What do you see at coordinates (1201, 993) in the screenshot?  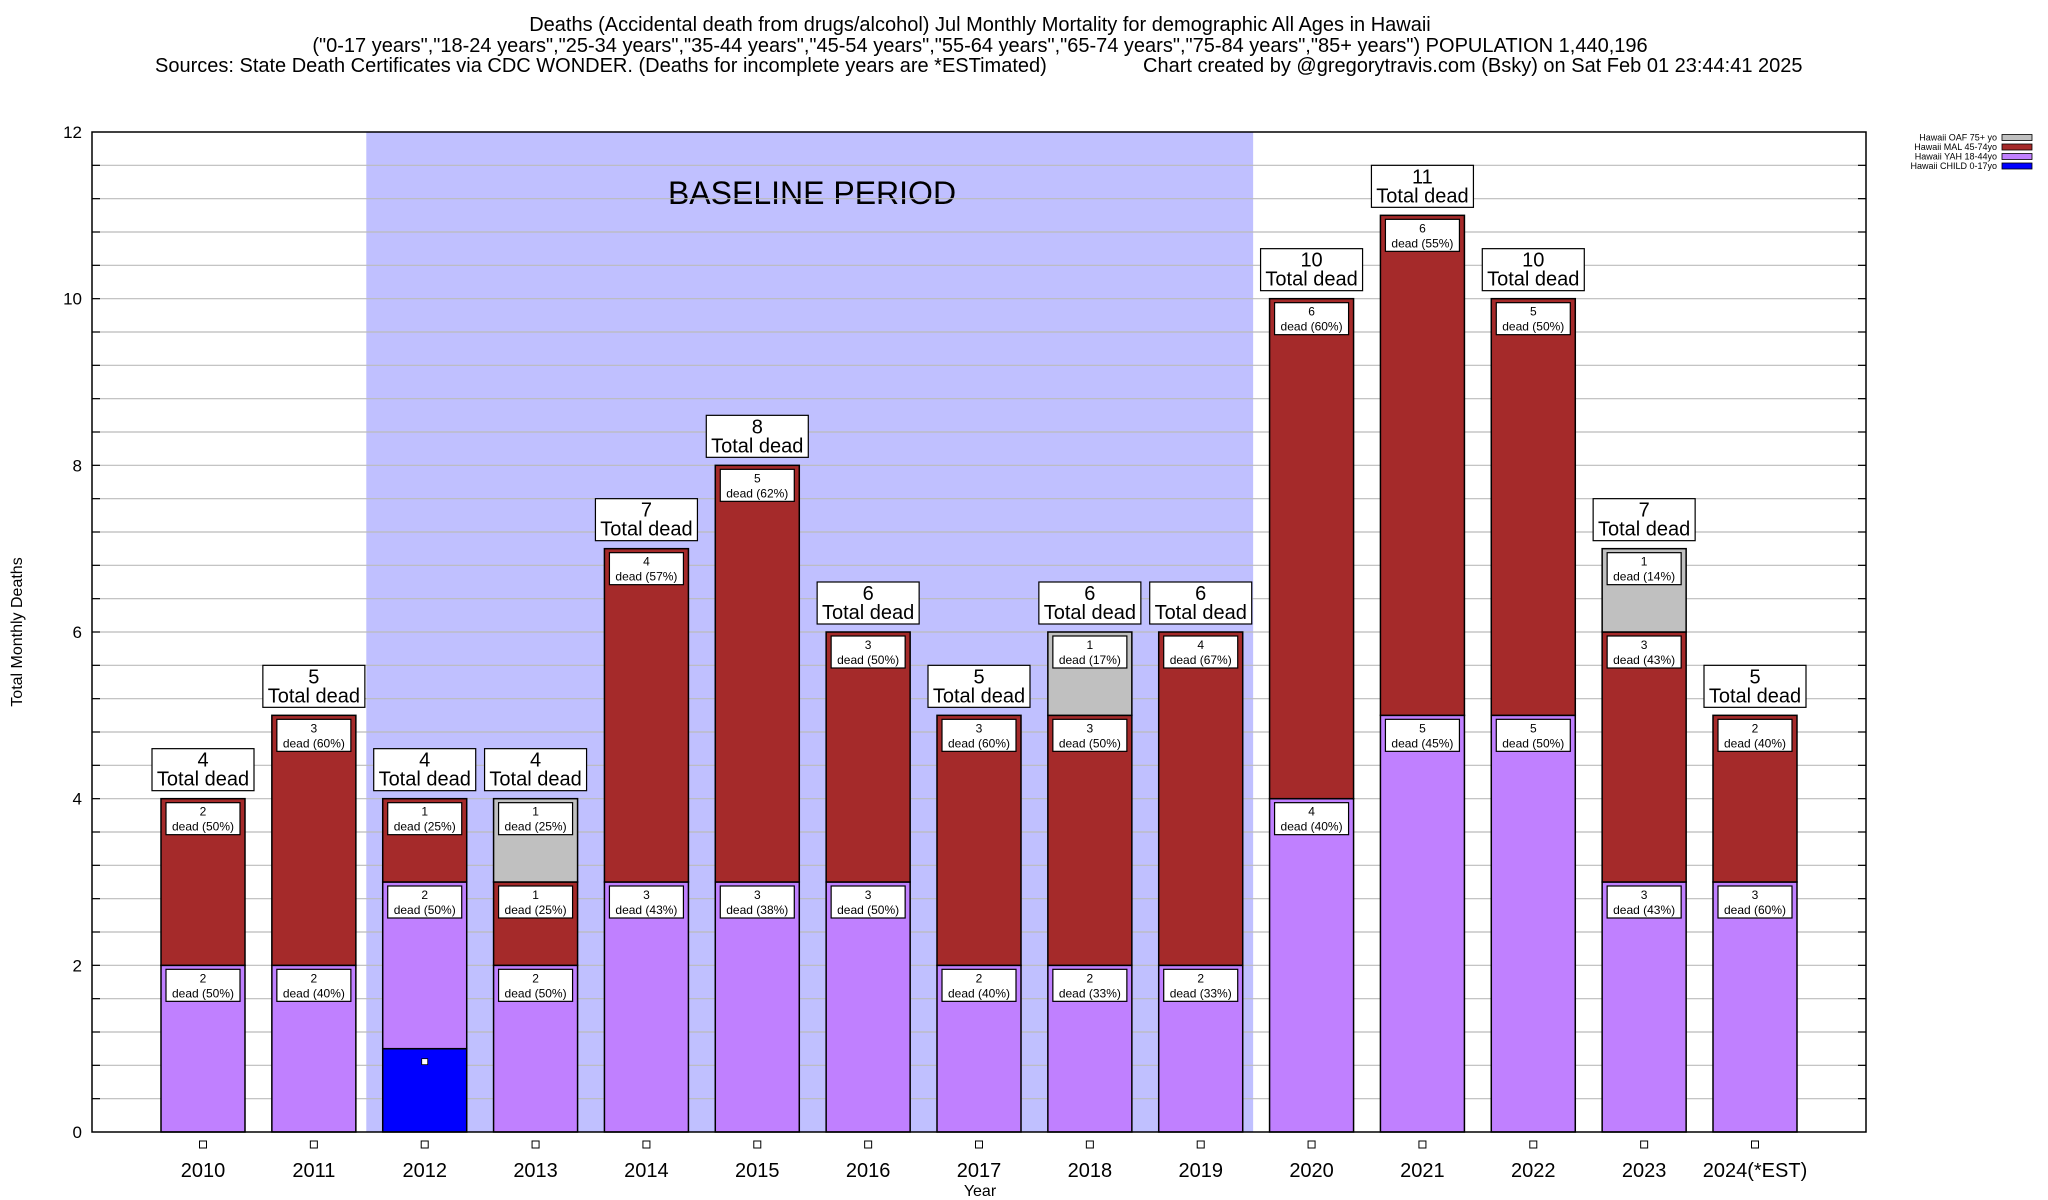 I see `segment-label-pct: dead (33%)` at bounding box center [1201, 993].